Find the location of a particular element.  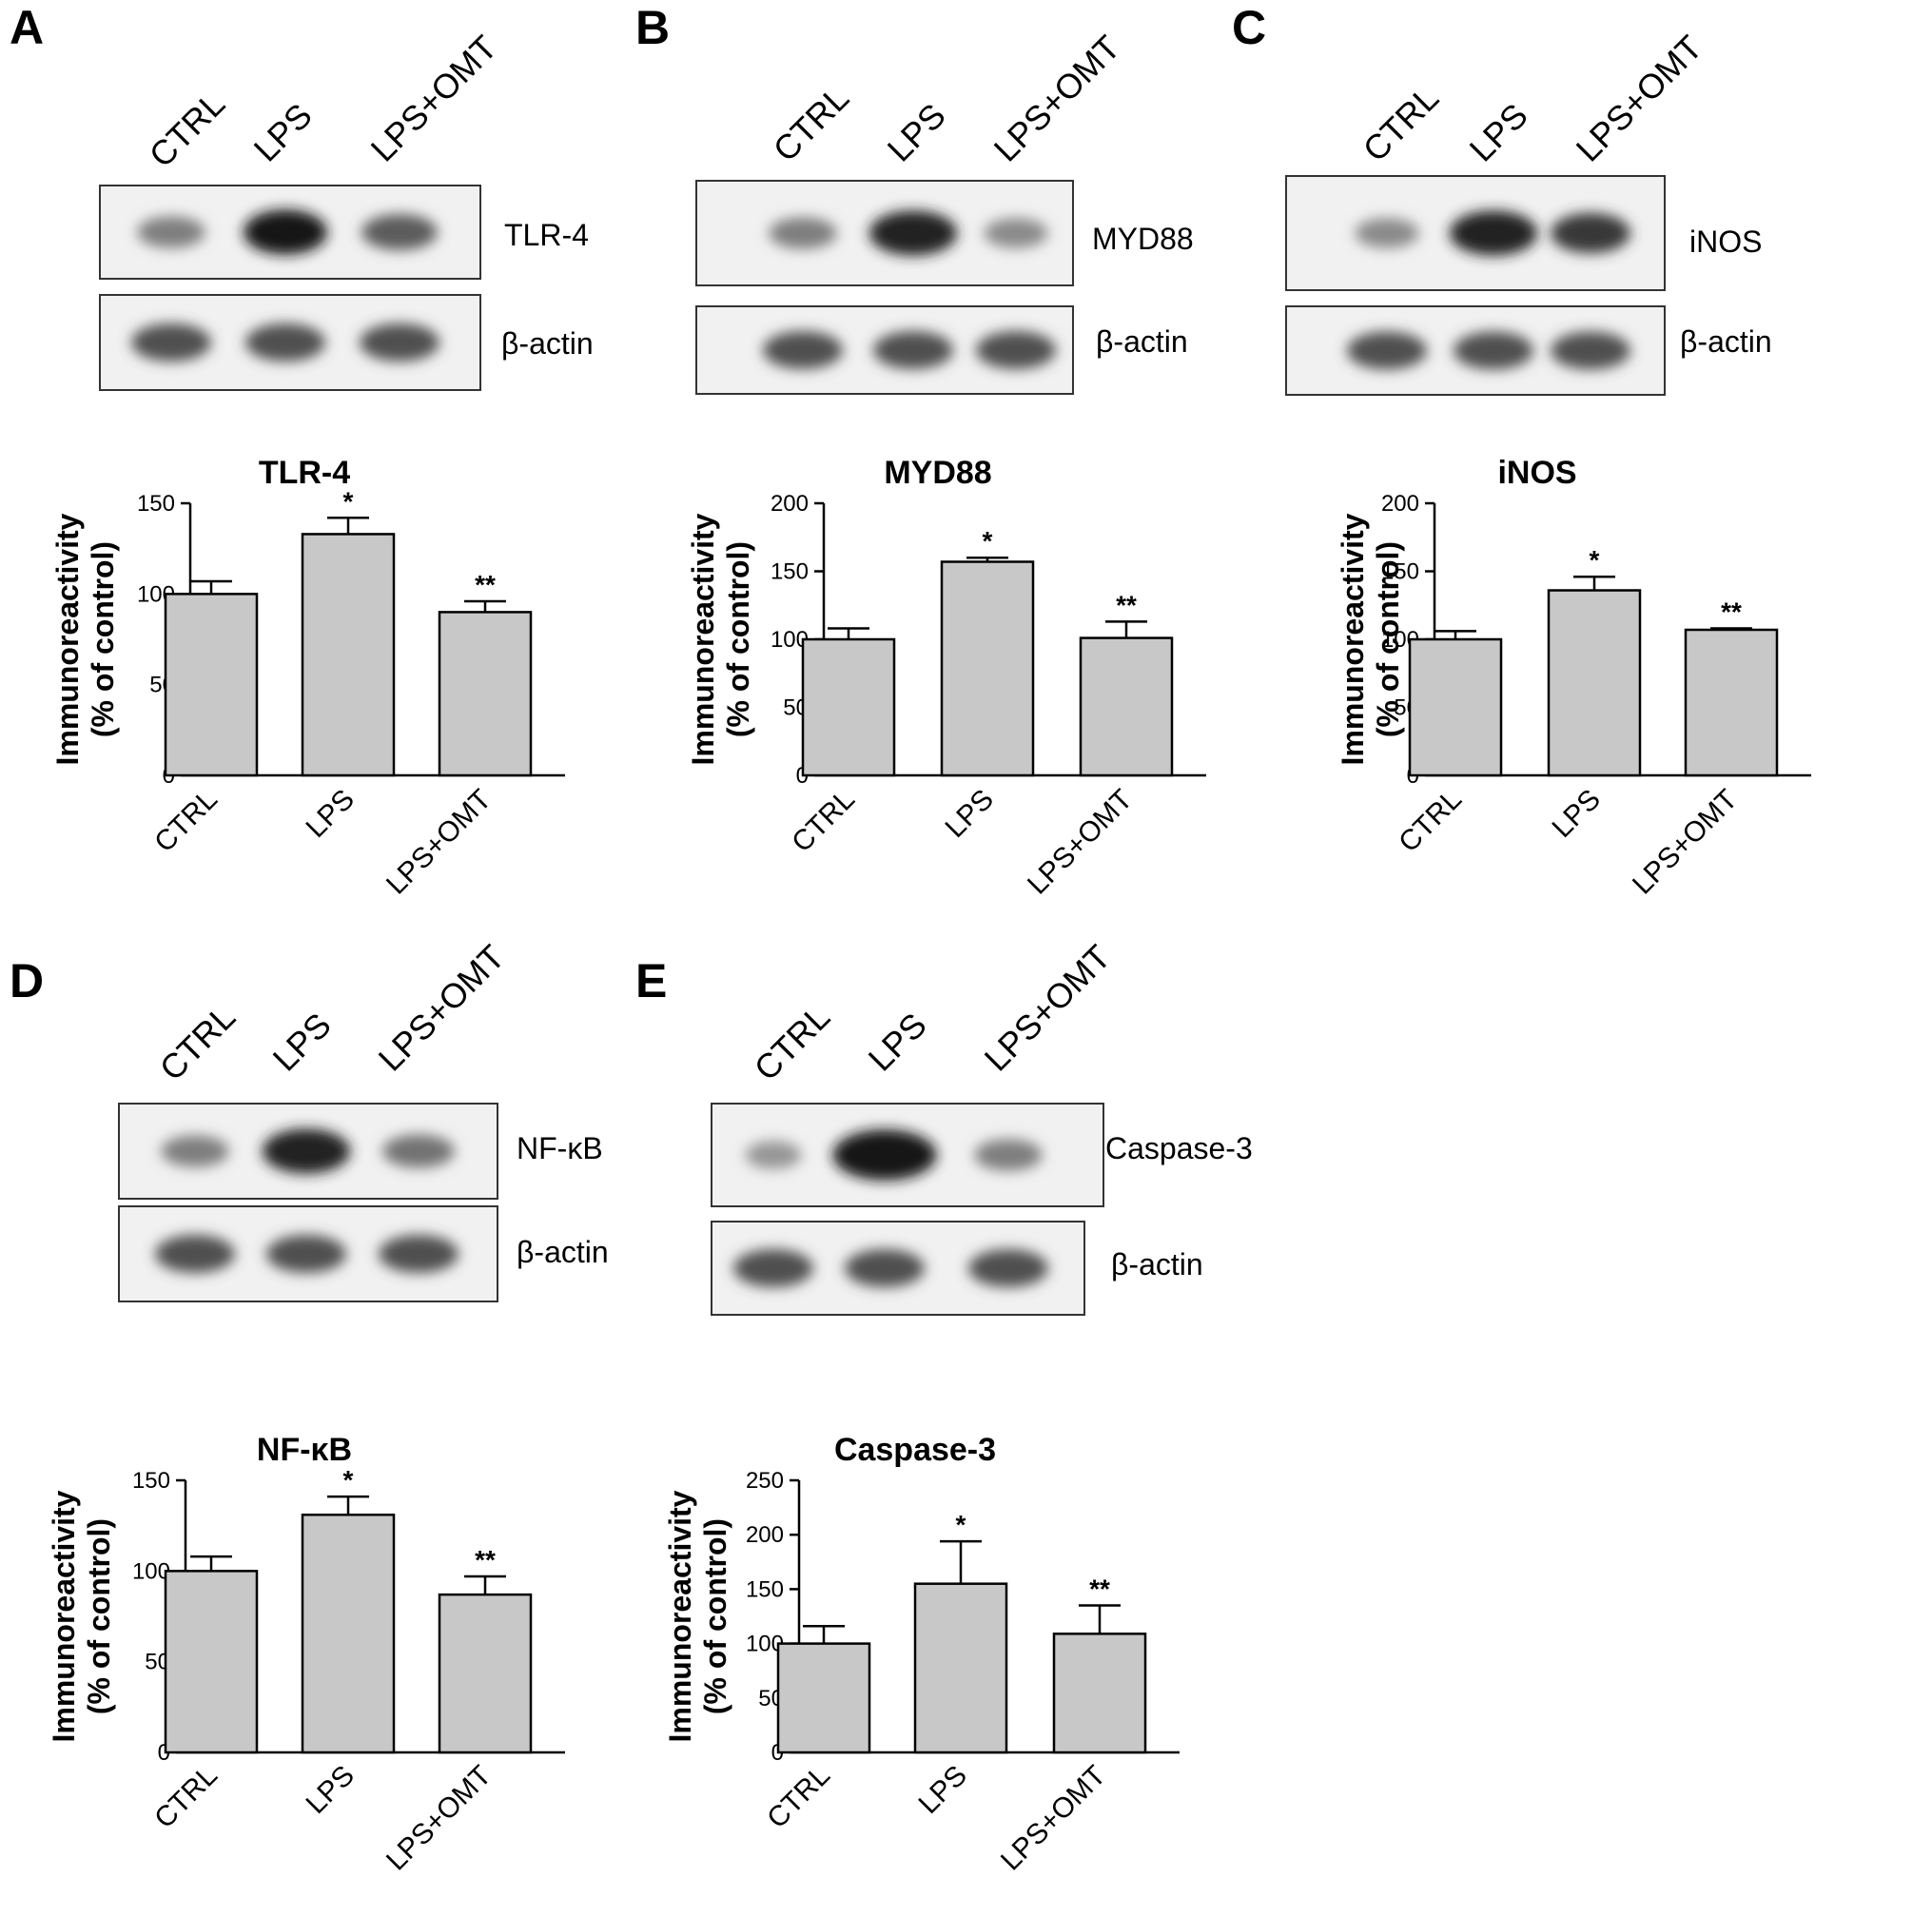

chart-title: NF-κB is located at coordinates (305, 1450).